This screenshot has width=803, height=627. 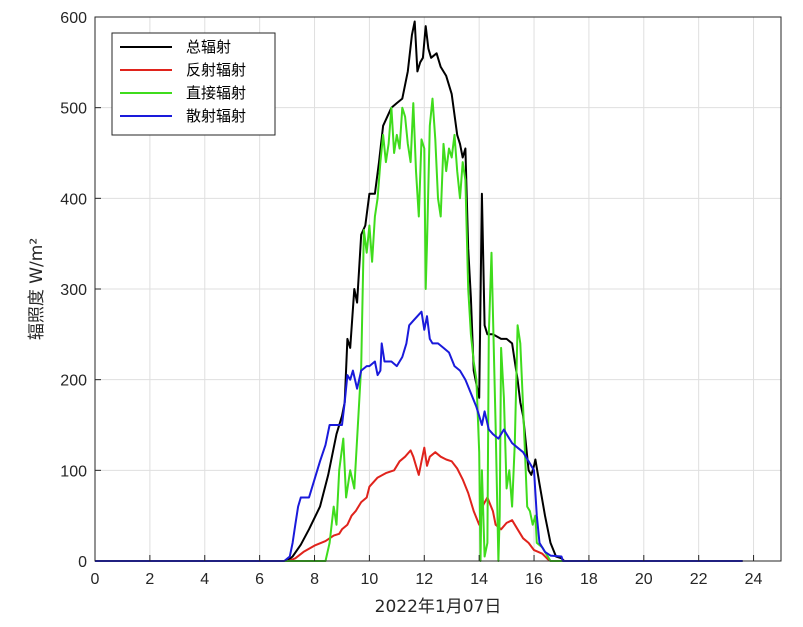 What do you see at coordinates (208, 47) in the screenshot?
I see `legend-label-0: 总辐射` at bounding box center [208, 47].